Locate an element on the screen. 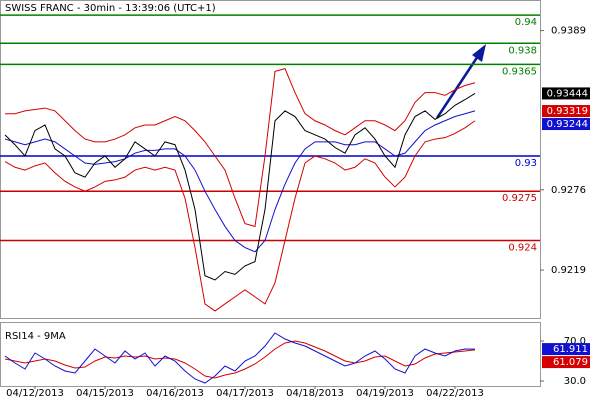 Image resolution: width=590 pixels, height=400 pixels. x-tick-label: 04/17/2013 is located at coordinates (245, 393).